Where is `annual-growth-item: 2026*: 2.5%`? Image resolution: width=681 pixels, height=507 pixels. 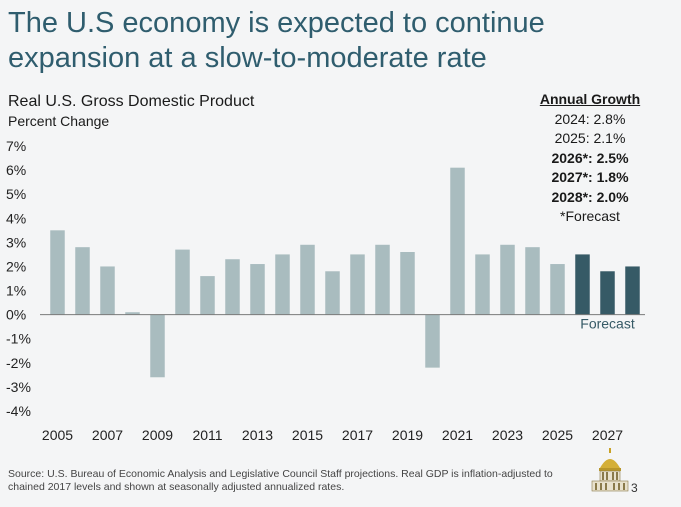
annual-growth-item: 2026*: 2.5% is located at coordinates (590, 157).